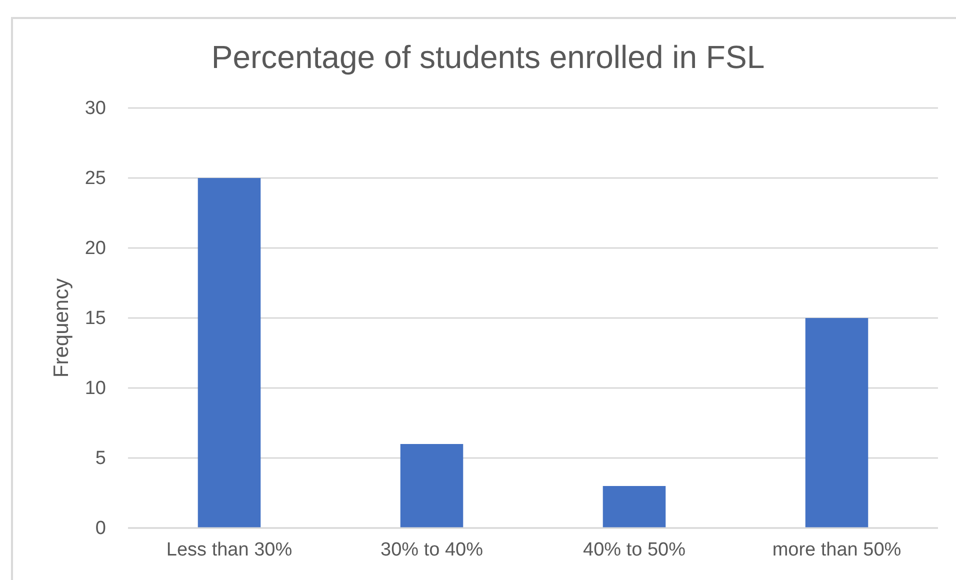 This screenshot has height=580, width=956. What do you see at coordinates (229, 549) in the screenshot?
I see `x-tick-label: Less than 30%` at bounding box center [229, 549].